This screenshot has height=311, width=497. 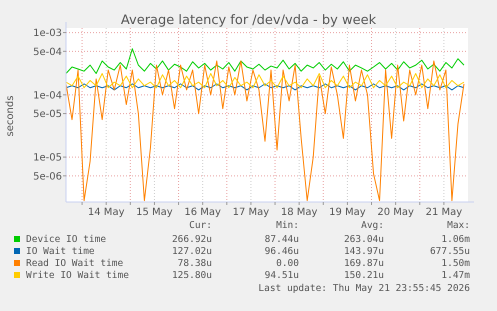 I want to click on y-axis-title: seconds, so click(x=10, y=116).